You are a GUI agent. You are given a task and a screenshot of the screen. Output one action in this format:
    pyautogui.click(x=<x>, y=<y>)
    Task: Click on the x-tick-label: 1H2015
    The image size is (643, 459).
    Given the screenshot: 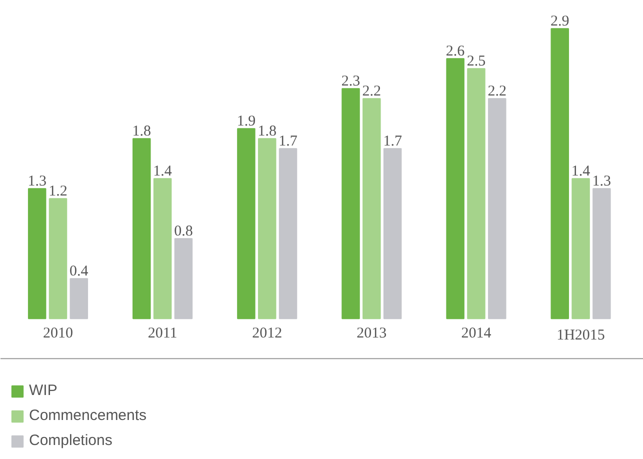 What is the action you would take?
    pyautogui.click(x=580, y=336)
    